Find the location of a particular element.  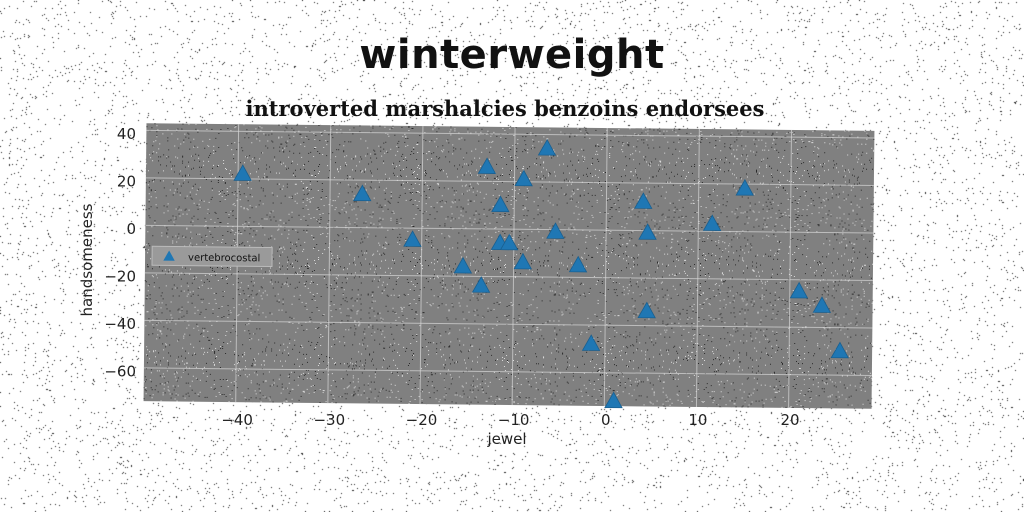

x-tick-label: 10 is located at coordinates (697, 420).